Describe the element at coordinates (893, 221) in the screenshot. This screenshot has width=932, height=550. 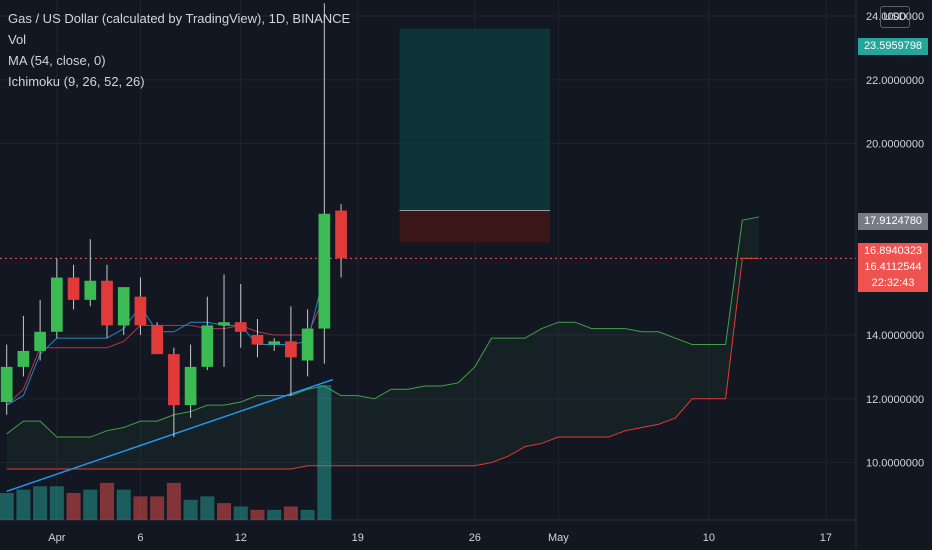
I see `price-label-last: 17.9124780` at that location.